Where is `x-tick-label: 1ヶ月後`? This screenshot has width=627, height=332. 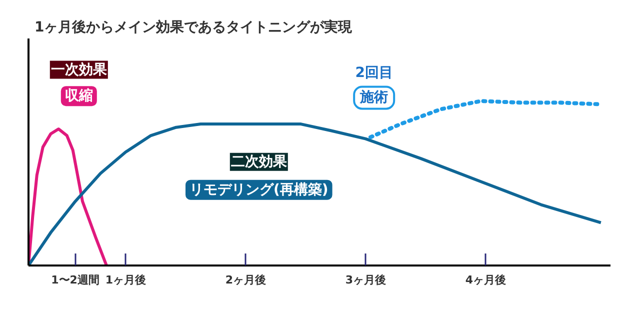 x-tick-label: 1ヶ月後 is located at coordinates (125, 280).